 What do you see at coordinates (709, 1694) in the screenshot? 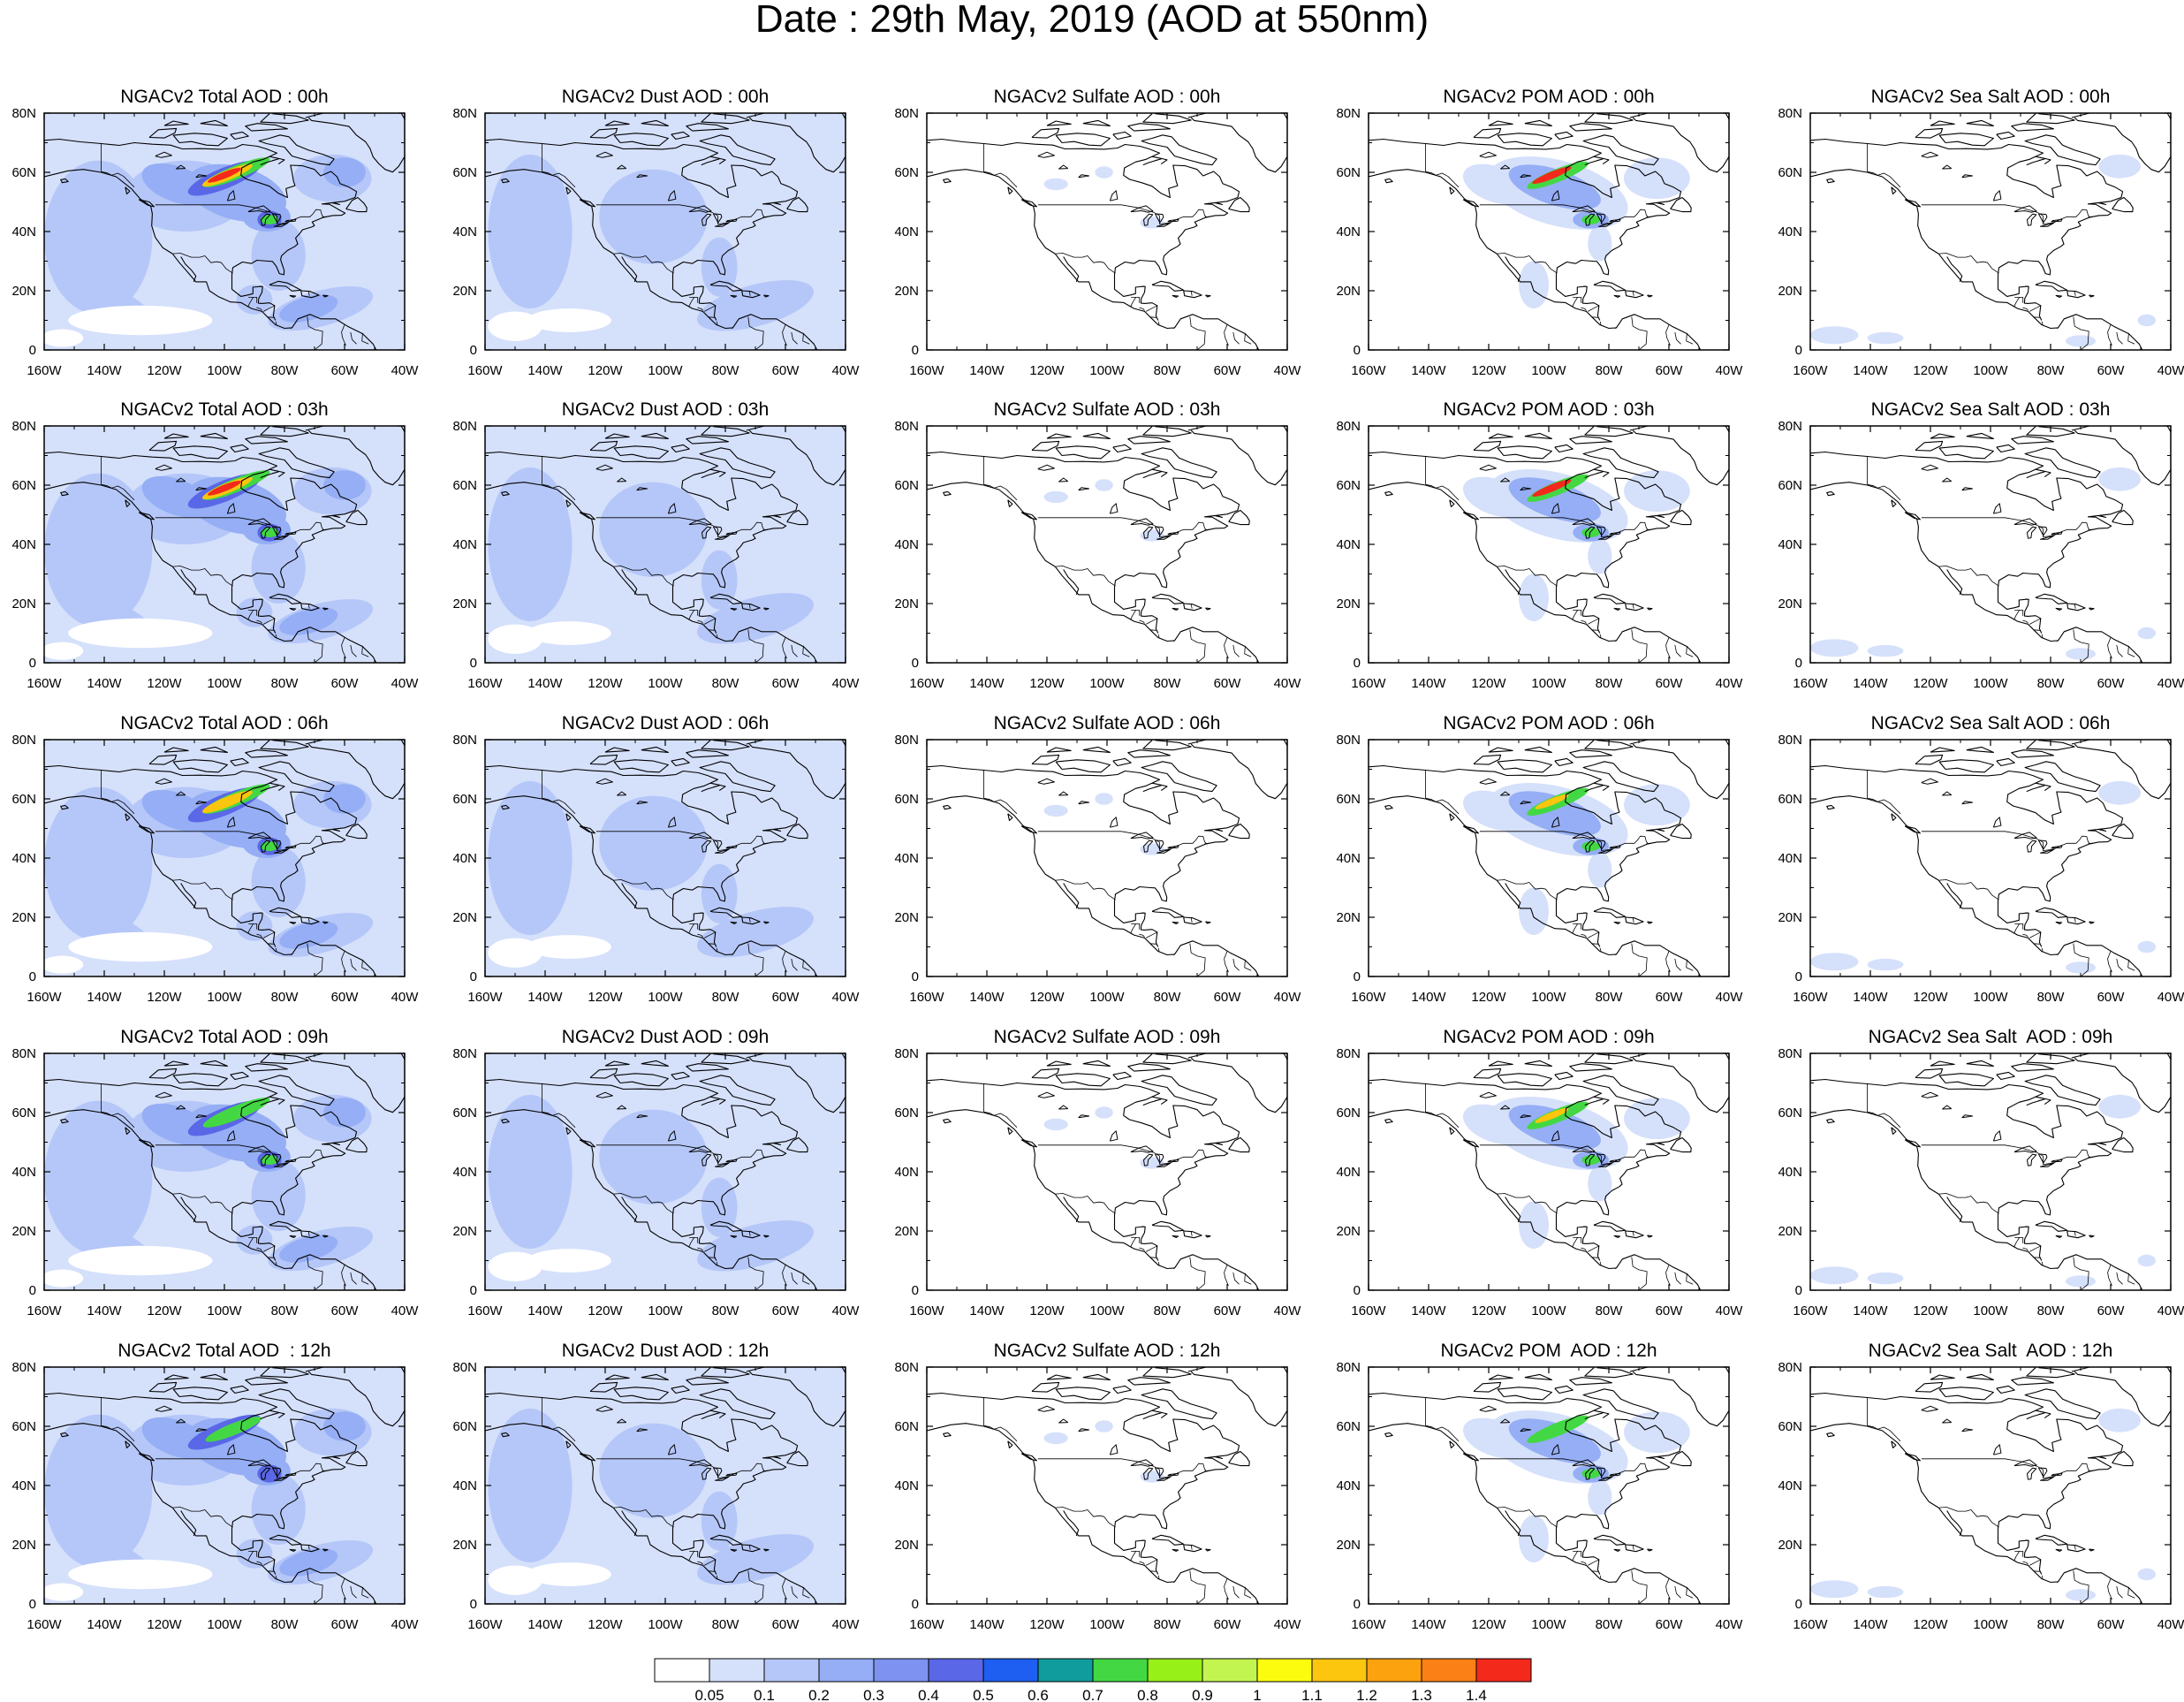
I see `colorbar-label: 0.05` at bounding box center [709, 1694].